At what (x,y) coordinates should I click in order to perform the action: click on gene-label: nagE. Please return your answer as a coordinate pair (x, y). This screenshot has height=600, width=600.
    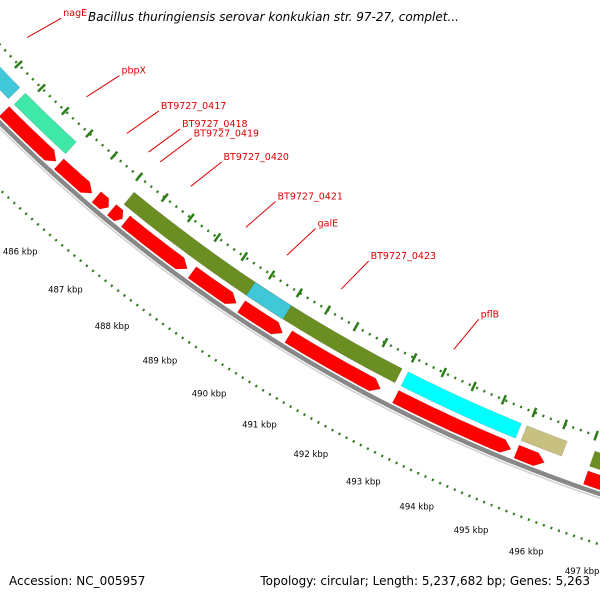
    Looking at the image, I should click on (75, 13).